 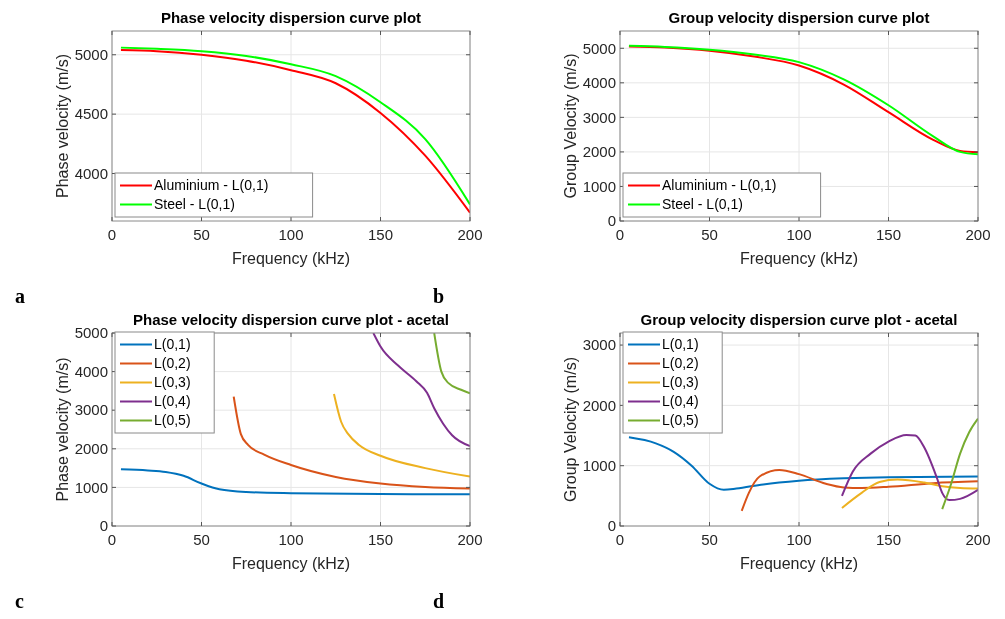 I want to click on chart-title: Phase velocity dispersion curve plot - acetal, so click(x=291, y=319).